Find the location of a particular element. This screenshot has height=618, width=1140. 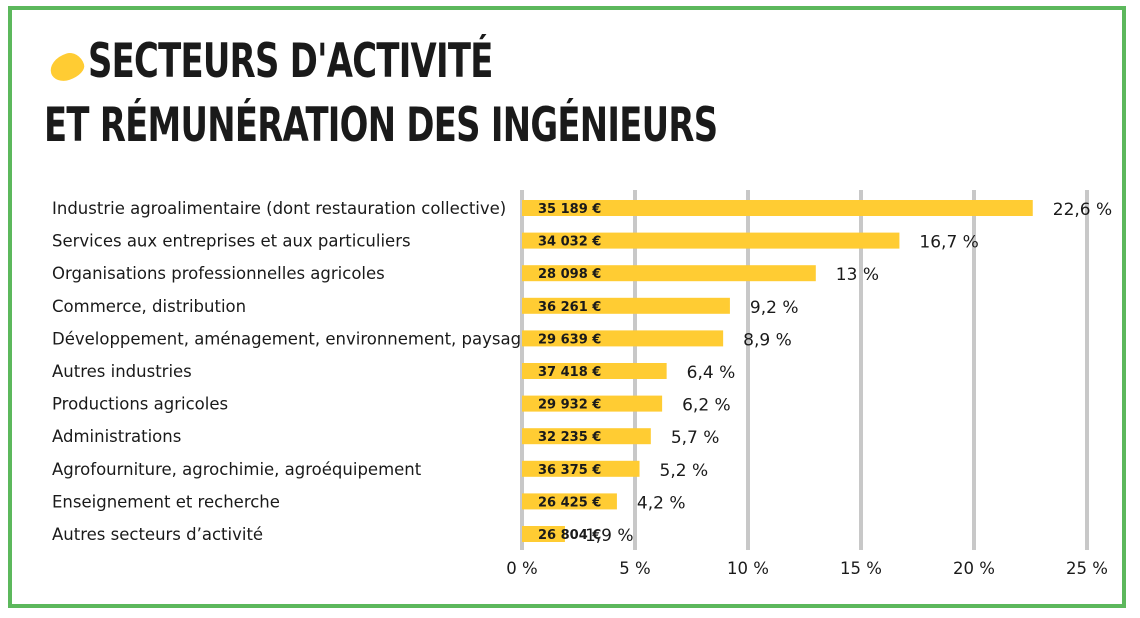

salary-label: 29 639 € is located at coordinates (569, 339).